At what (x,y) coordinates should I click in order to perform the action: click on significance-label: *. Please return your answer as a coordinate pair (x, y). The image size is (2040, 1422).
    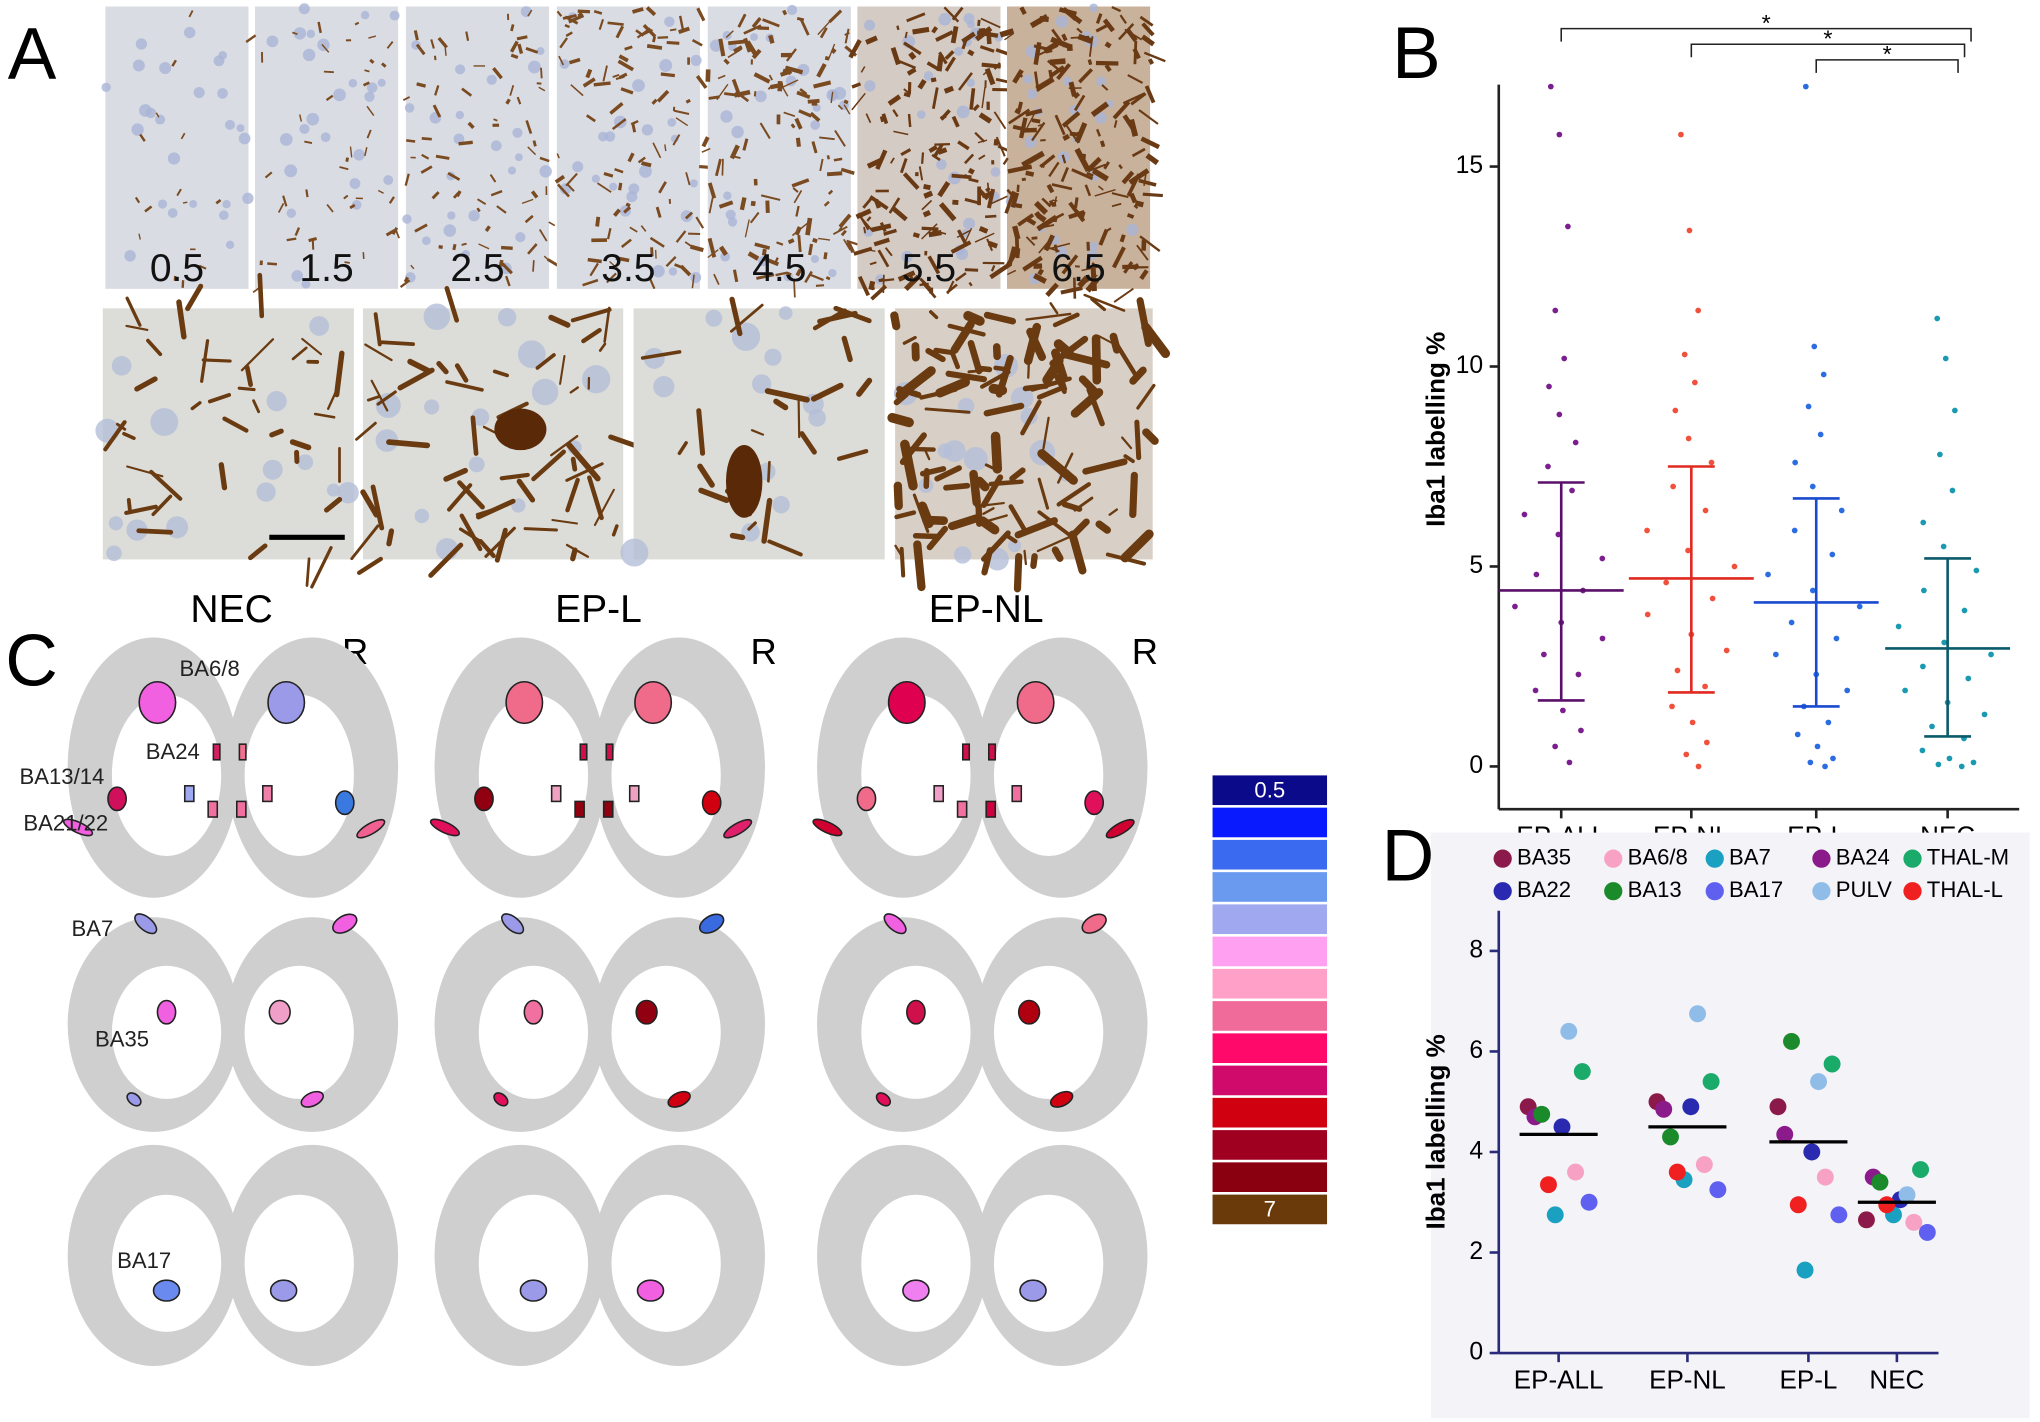
    Looking at the image, I should click on (1766, 23).